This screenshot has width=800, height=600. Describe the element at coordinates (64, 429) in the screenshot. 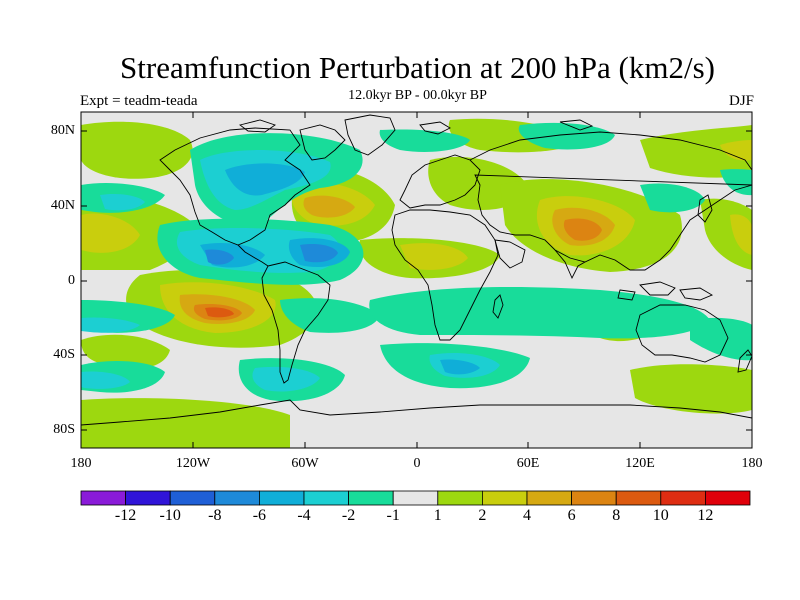

I see `lat-label-80s: 80S` at that location.